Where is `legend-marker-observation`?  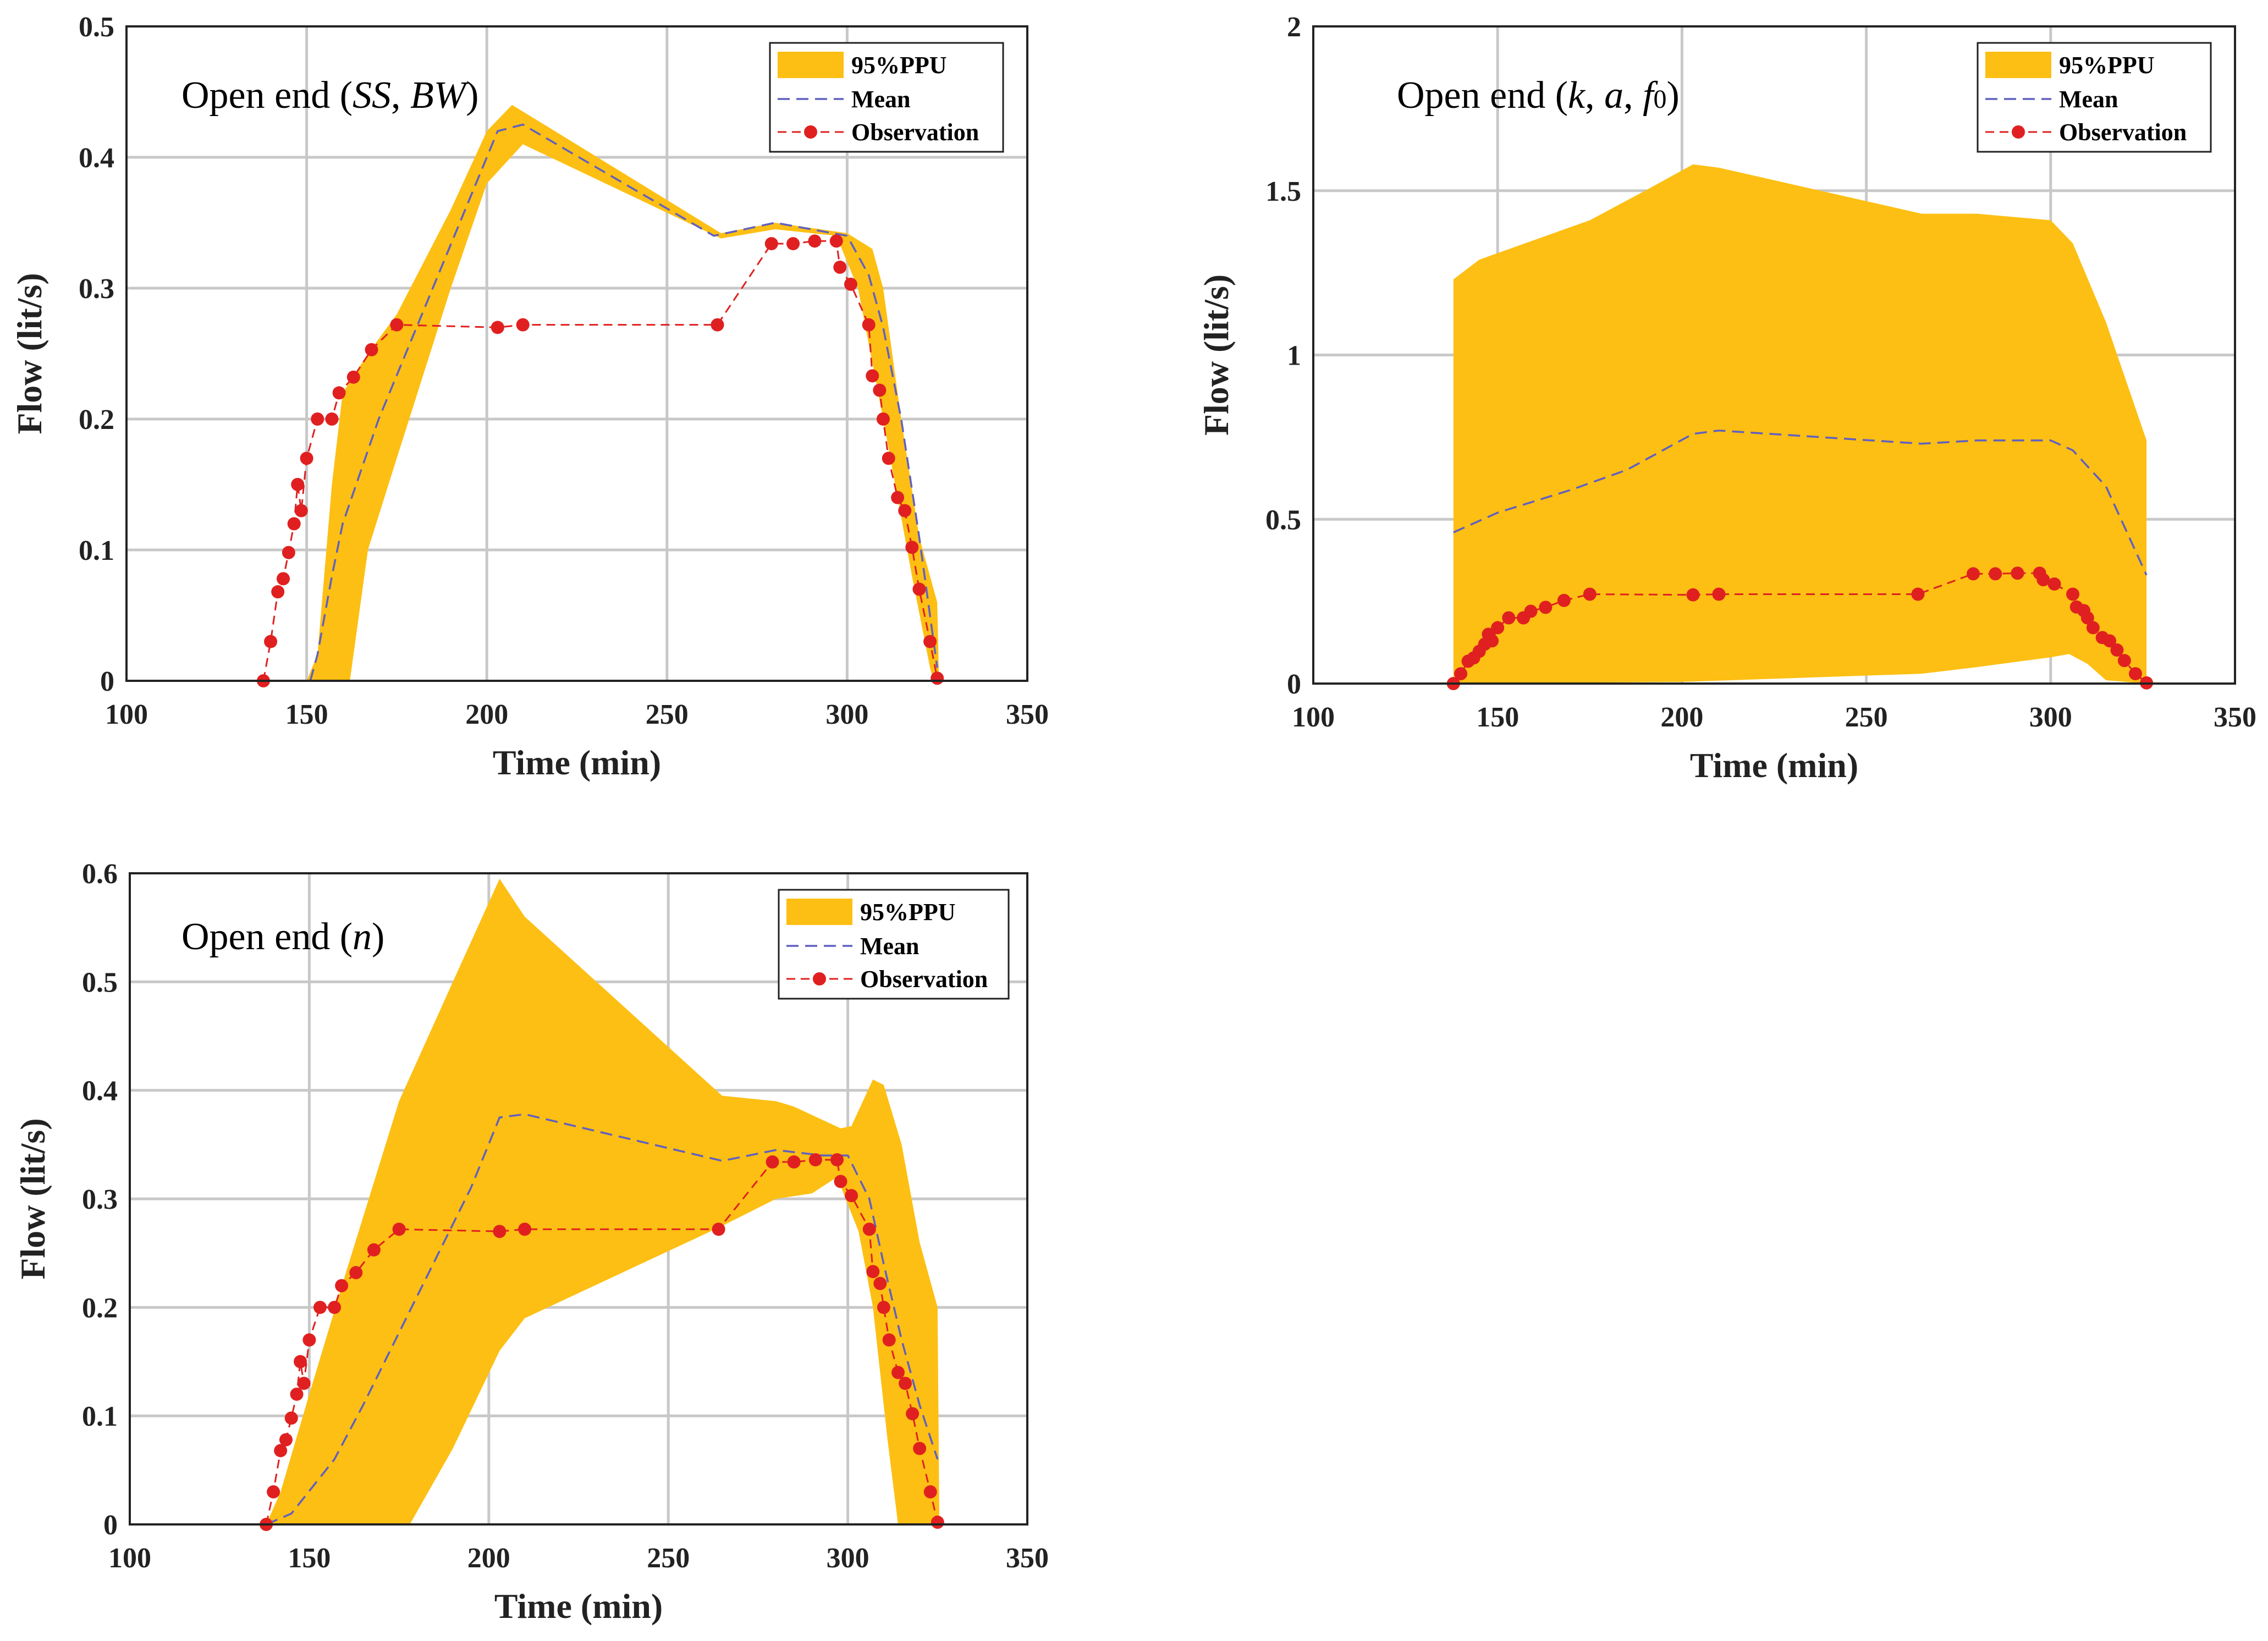
legend-marker-observation is located at coordinates (2018, 132).